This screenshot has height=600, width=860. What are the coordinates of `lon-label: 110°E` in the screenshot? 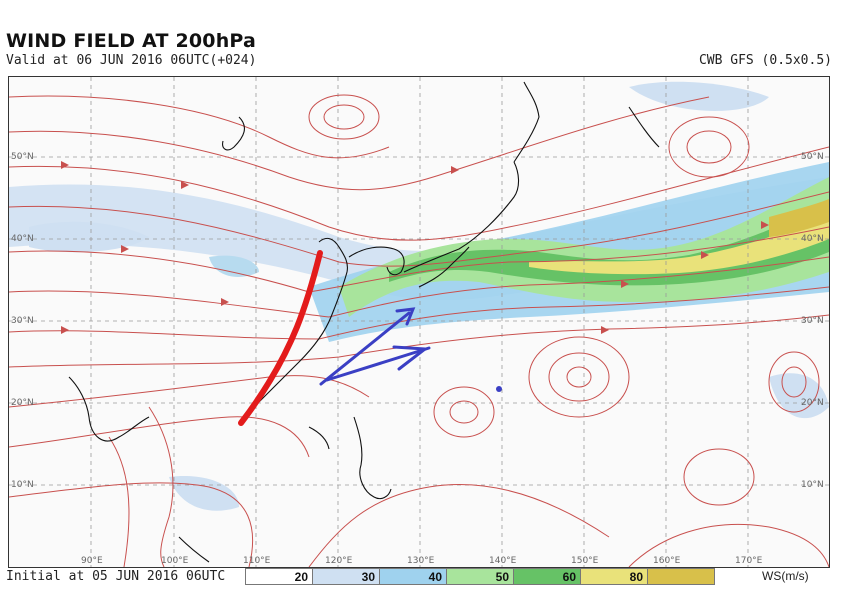 It's located at (257, 561).